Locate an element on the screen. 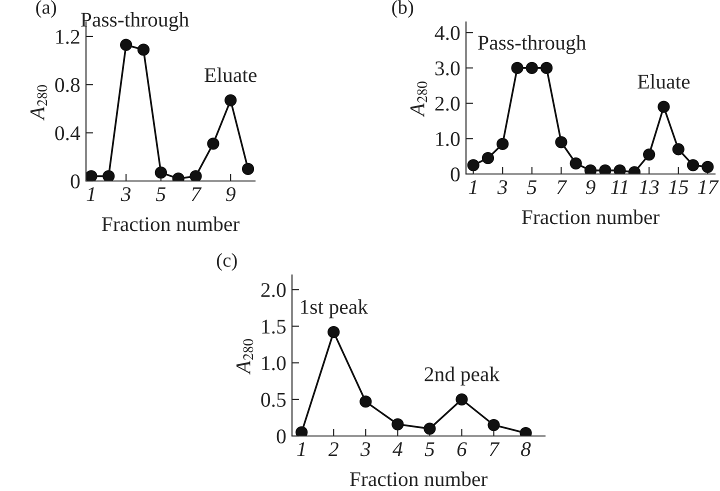 The height and width of the screenshot is (491, 720). x-tick-label: 11 is located at coordinates (619, 187).